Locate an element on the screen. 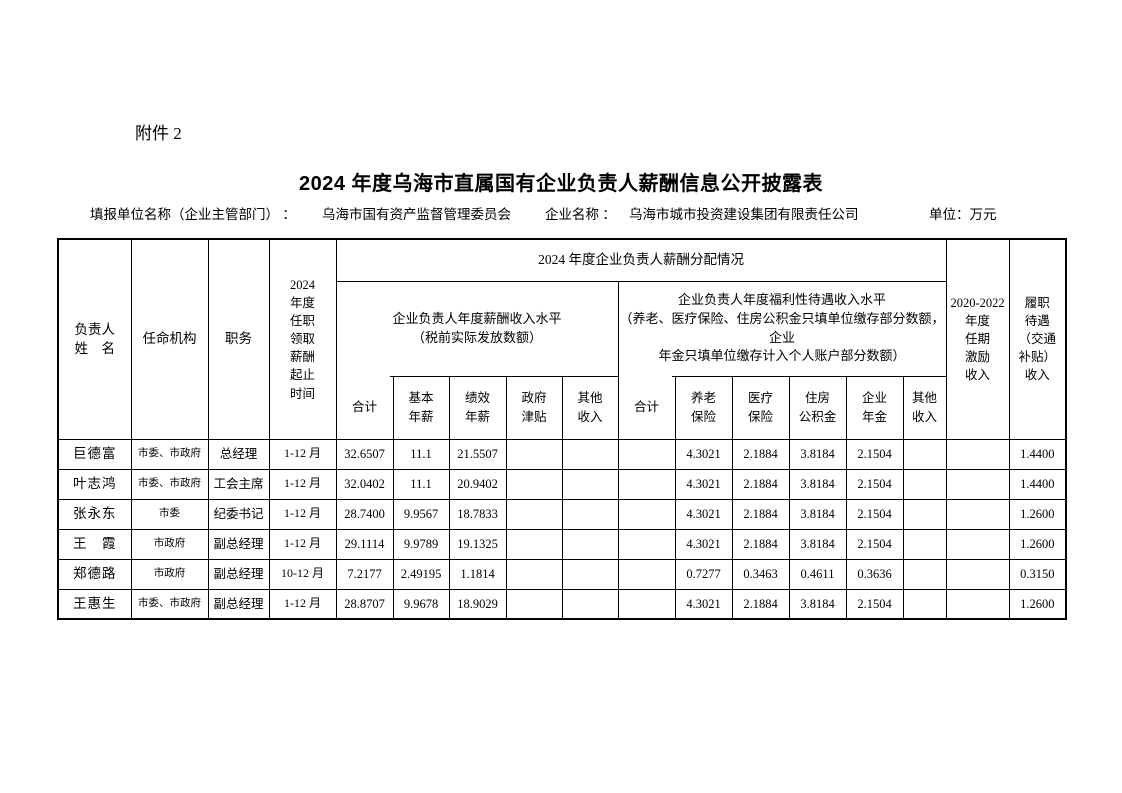 The width and height of the screenshot is (1122, 793). unit-label: 单位：万元 is located at coordinates (963, 214).